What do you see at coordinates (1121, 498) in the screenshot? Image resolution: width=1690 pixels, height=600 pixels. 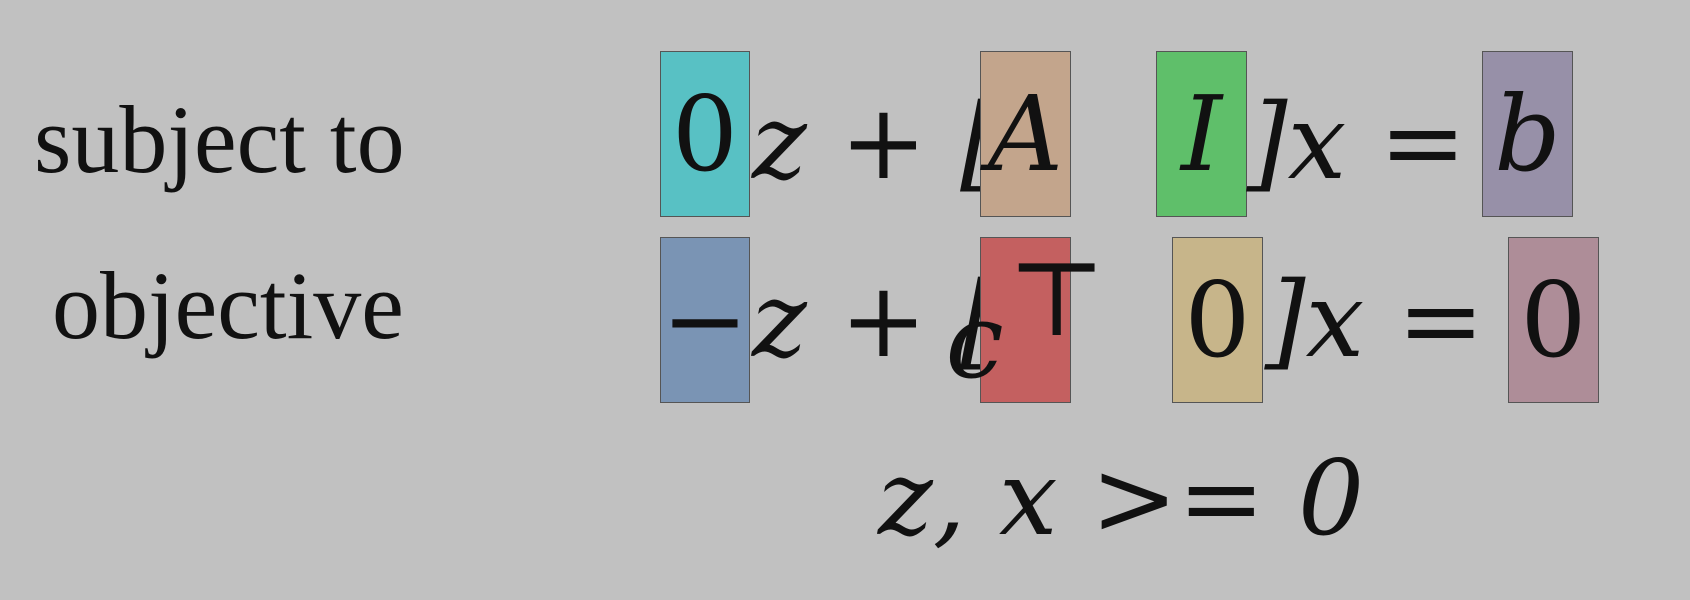 I see `nonnegativity-constraint: z, x >= 0` at bounding box center [1121, 498].